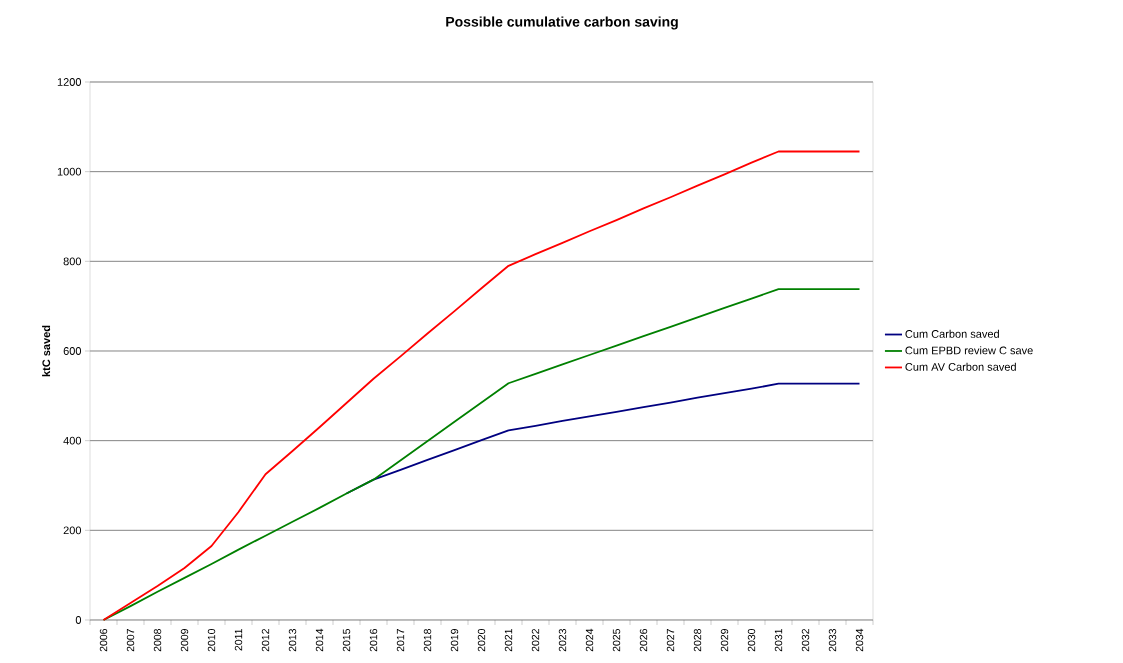  I want to click on legend-label: Cum Carbon saved, so click(952, 333).